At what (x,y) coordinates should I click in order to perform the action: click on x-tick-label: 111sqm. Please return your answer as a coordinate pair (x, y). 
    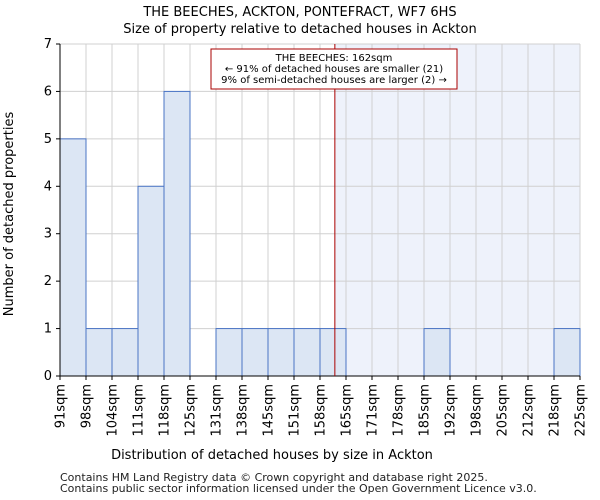
    Looking at the image, I should click on (139, 410).